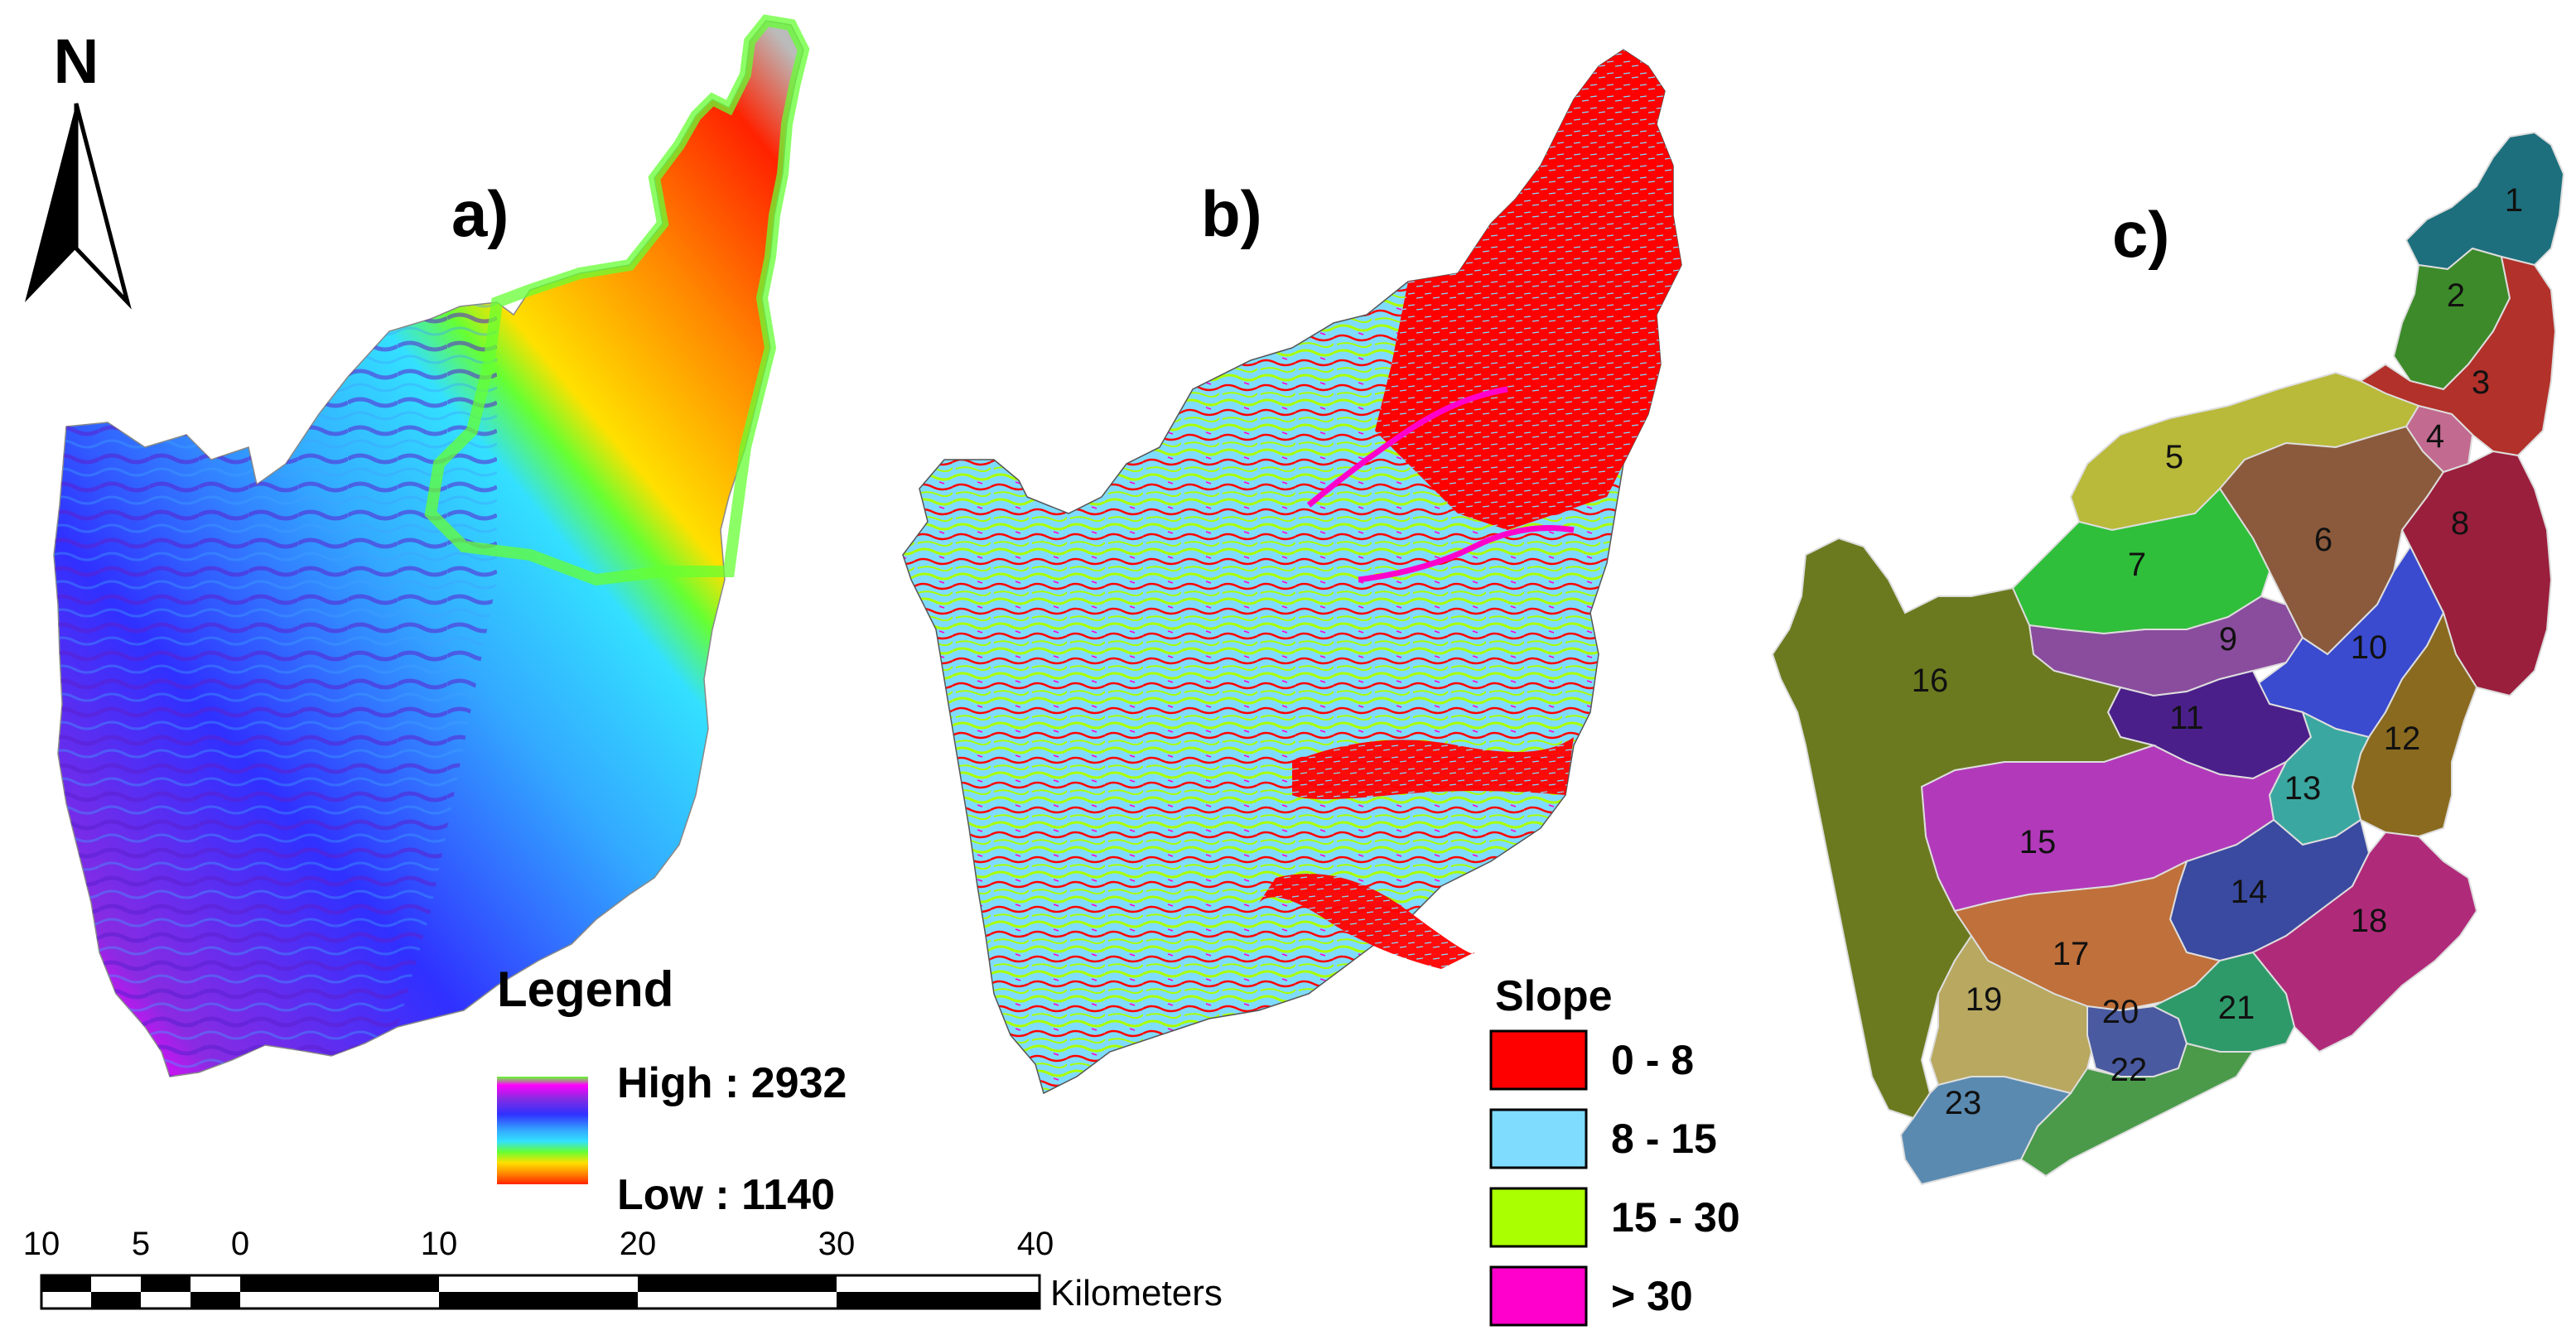  Describe the element at coordinates (2120, 1012) in the screenshot. I see `subbasin-label: 20` at that location.